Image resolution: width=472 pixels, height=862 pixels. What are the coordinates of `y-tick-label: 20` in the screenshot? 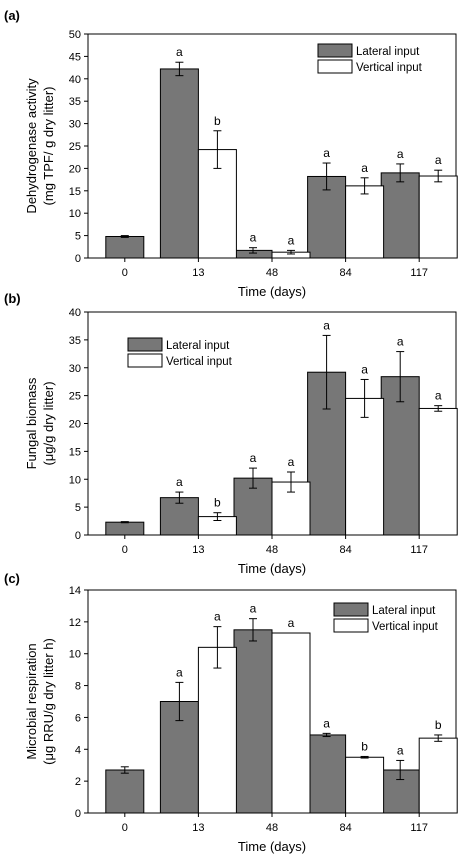 It's located at (75, 425).